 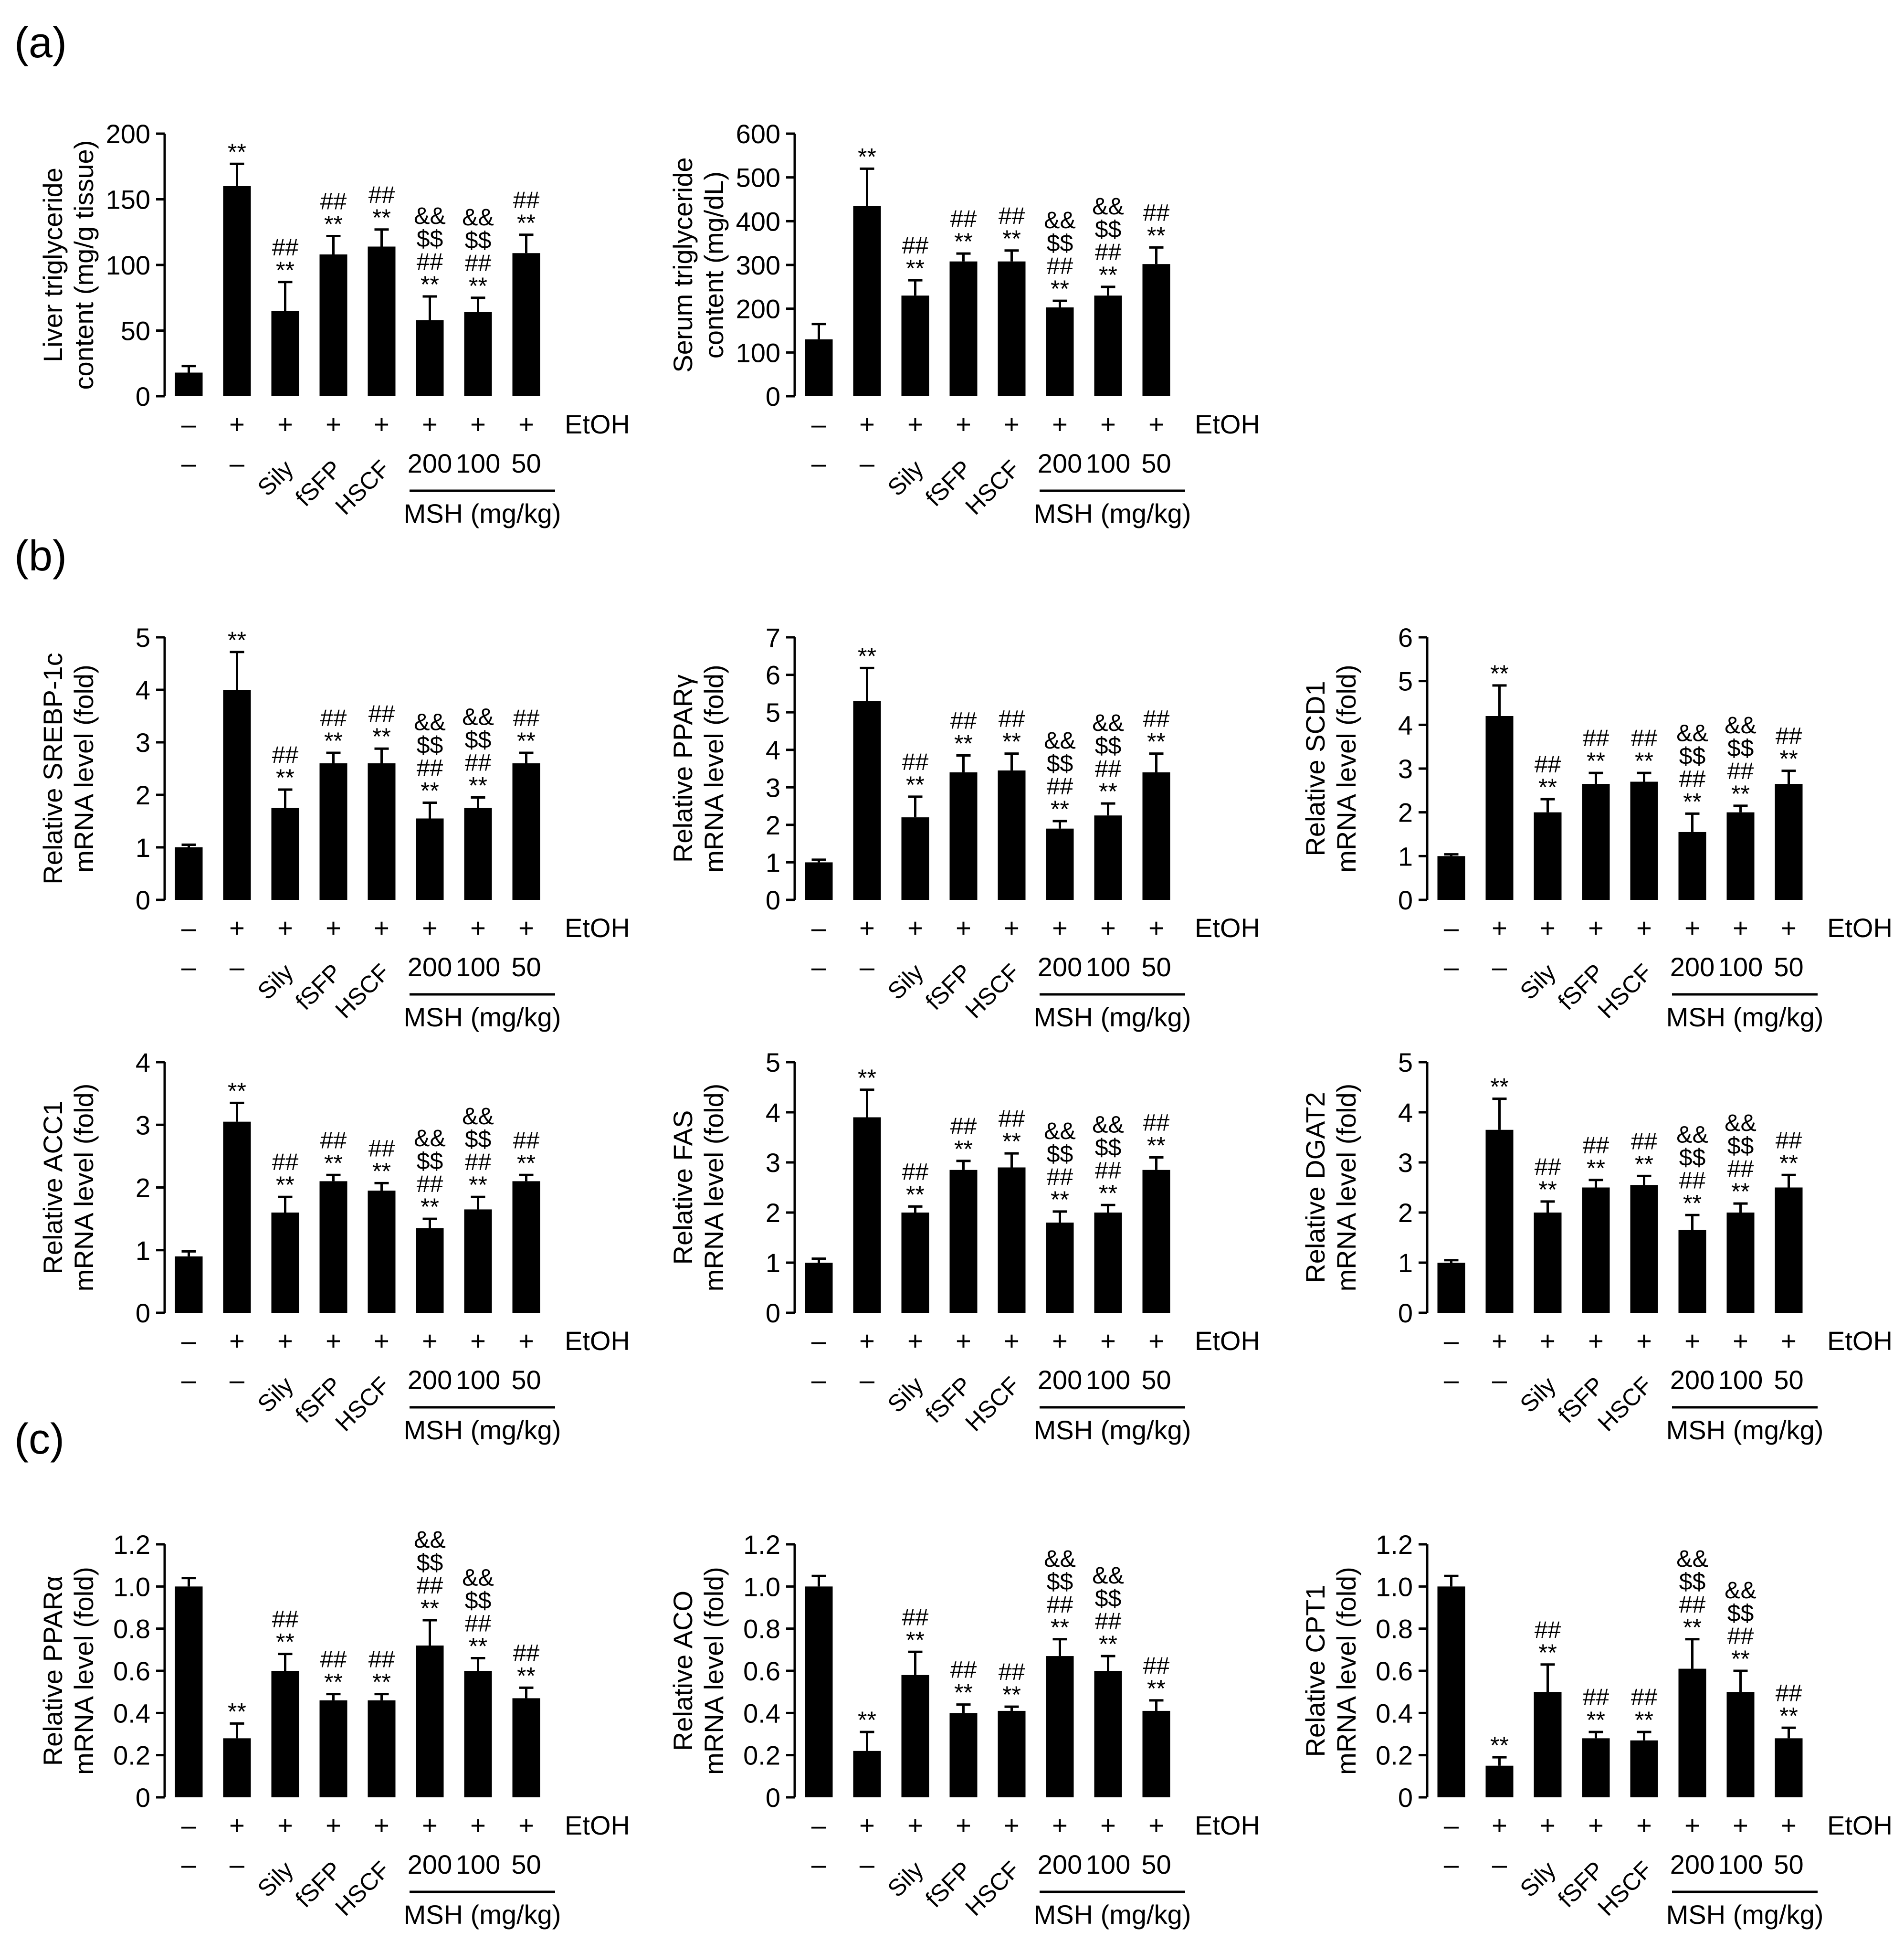 I want to click on y-axis-label: Relative PPARγ, so click(x=683, y=769).